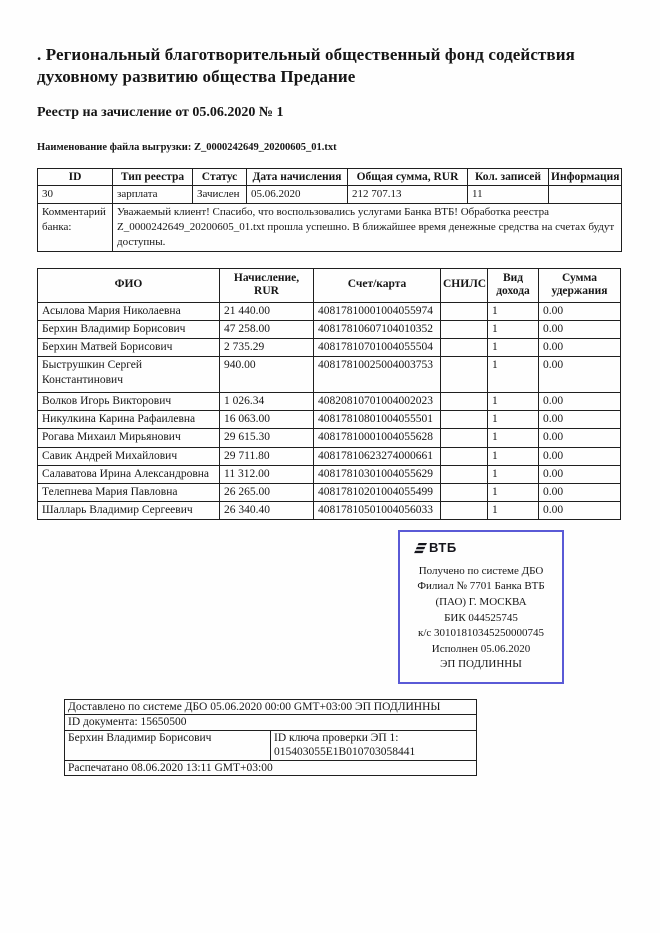  Describe the element at coordinates (481, 617) in the screenshot. I see `stamp-line: БИК 044525745` at that location.